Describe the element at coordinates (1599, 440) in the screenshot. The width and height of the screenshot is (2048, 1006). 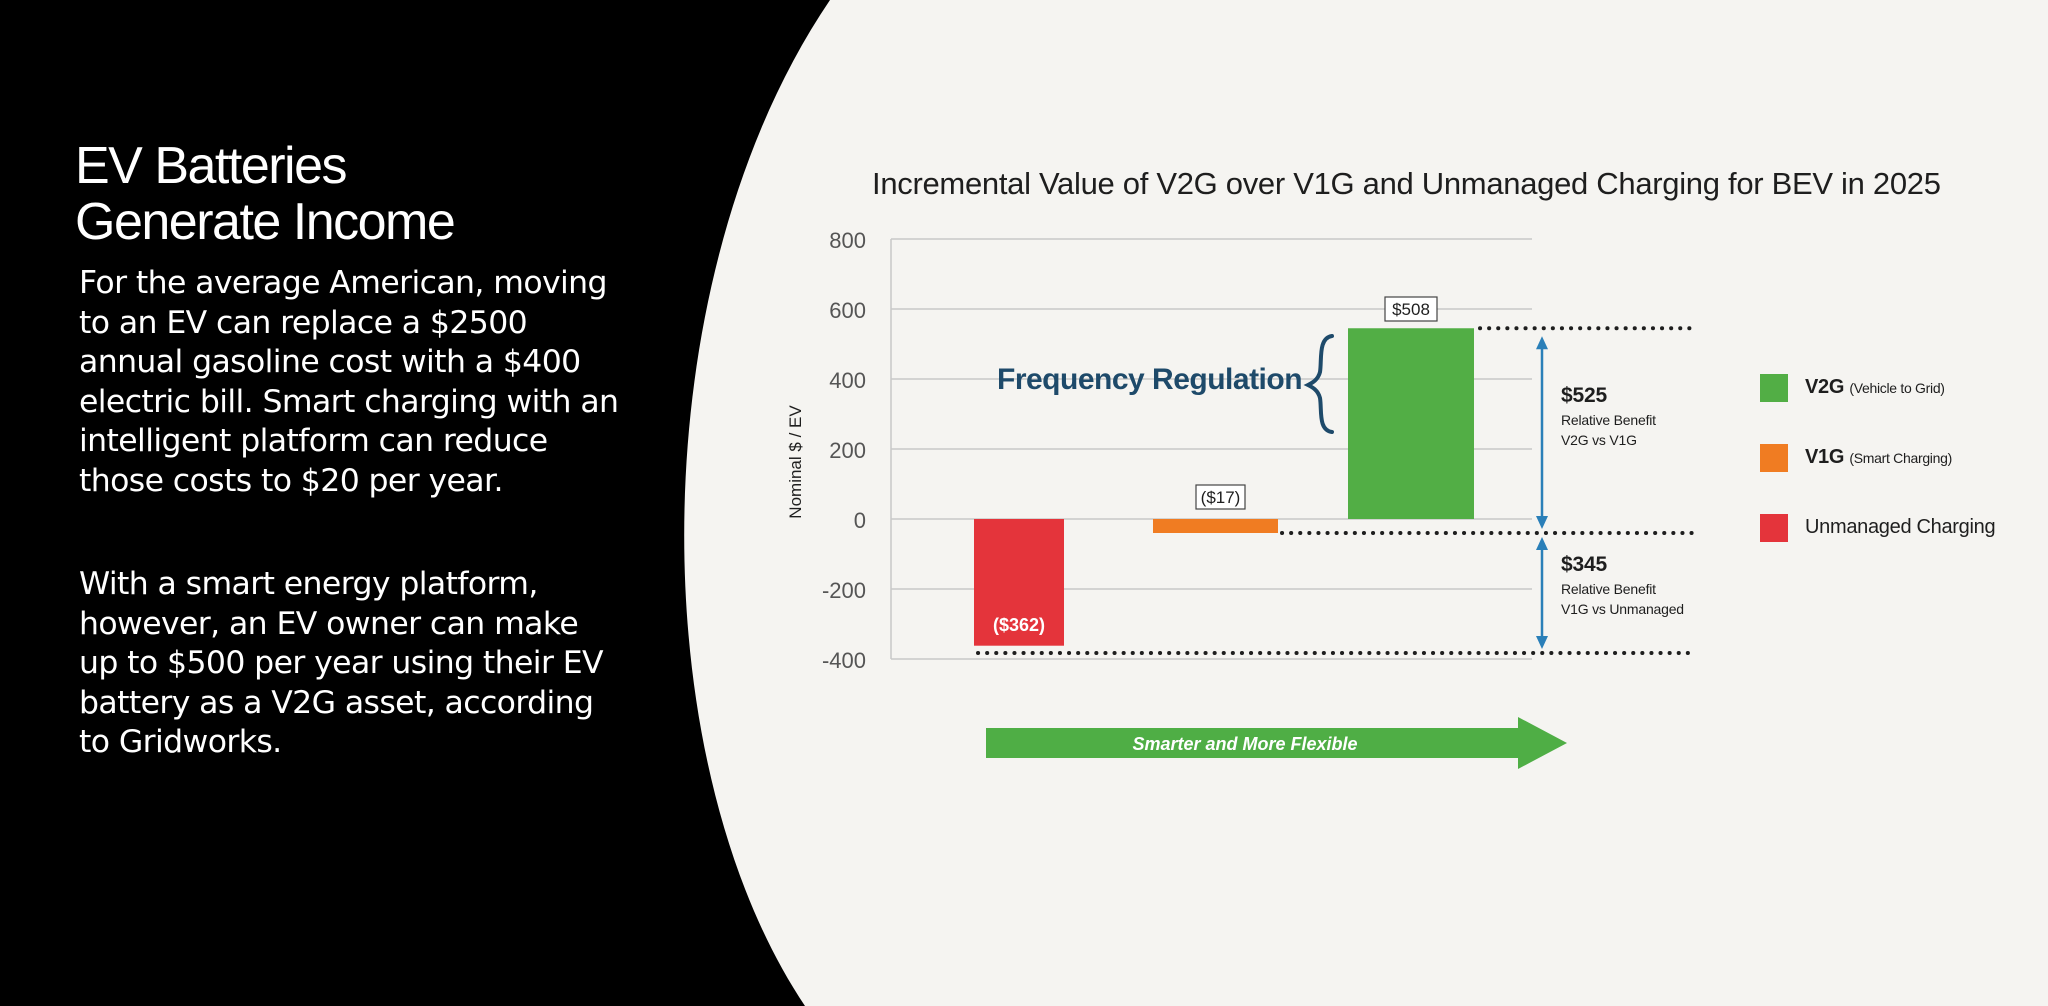
I see `benefit-v2g-line2: V2G vs V1G` at that location.